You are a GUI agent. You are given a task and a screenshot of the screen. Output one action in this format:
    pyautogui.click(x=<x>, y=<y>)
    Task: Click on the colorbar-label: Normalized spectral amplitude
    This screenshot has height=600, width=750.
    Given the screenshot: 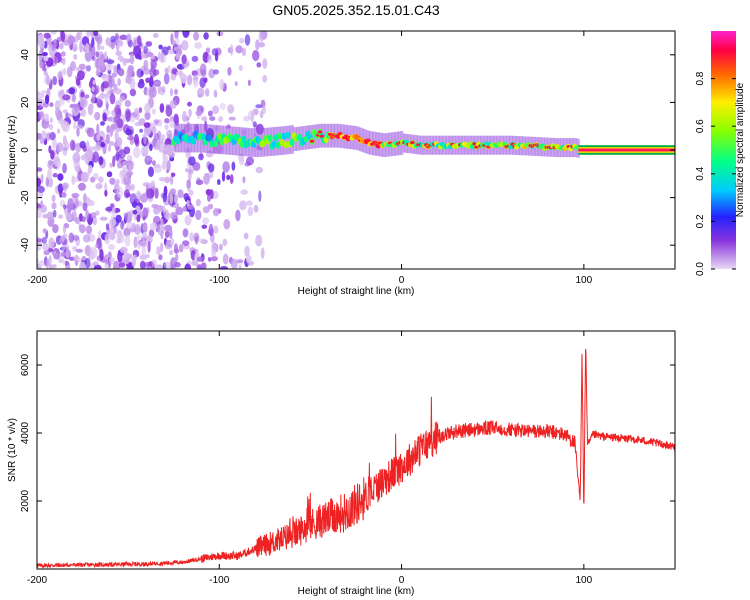 What is the action you would take?
    pyautogui.click(x=740, y=149)
    